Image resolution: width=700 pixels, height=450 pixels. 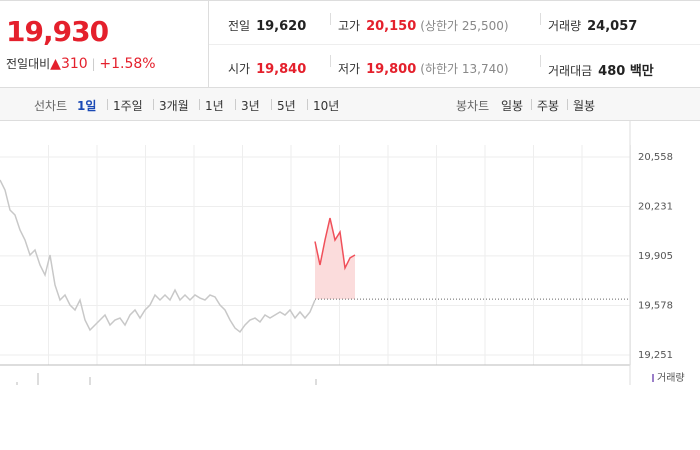 I want to click on stat-label: 전일, so click(x=239, y=26).